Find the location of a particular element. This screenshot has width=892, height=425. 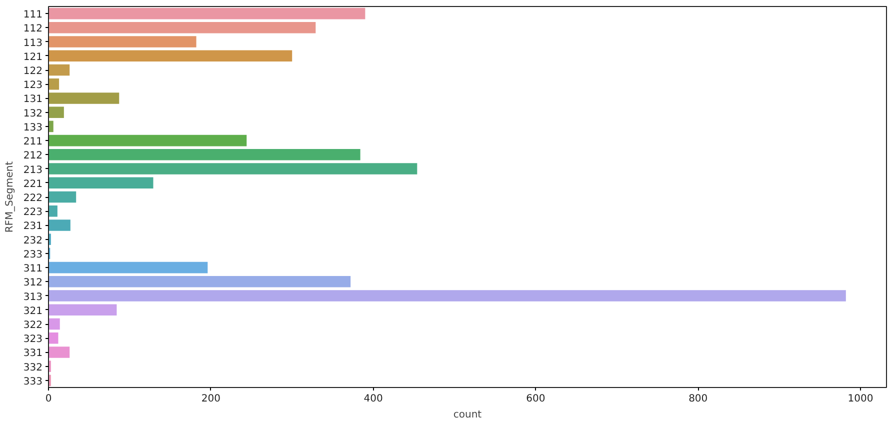

y-tick-label: 221 is located at coordinates (33, 184).